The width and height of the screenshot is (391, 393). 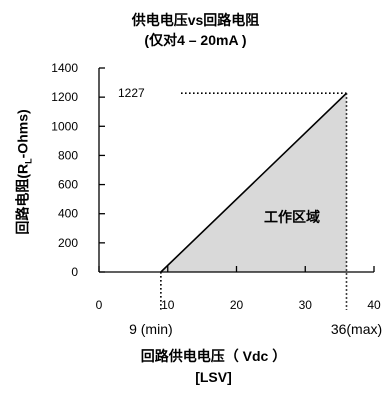 What do you see at coordinates (168, 305) in the screenshot?
I see `x-tick-label: 10` at bounding box center [168, 305].